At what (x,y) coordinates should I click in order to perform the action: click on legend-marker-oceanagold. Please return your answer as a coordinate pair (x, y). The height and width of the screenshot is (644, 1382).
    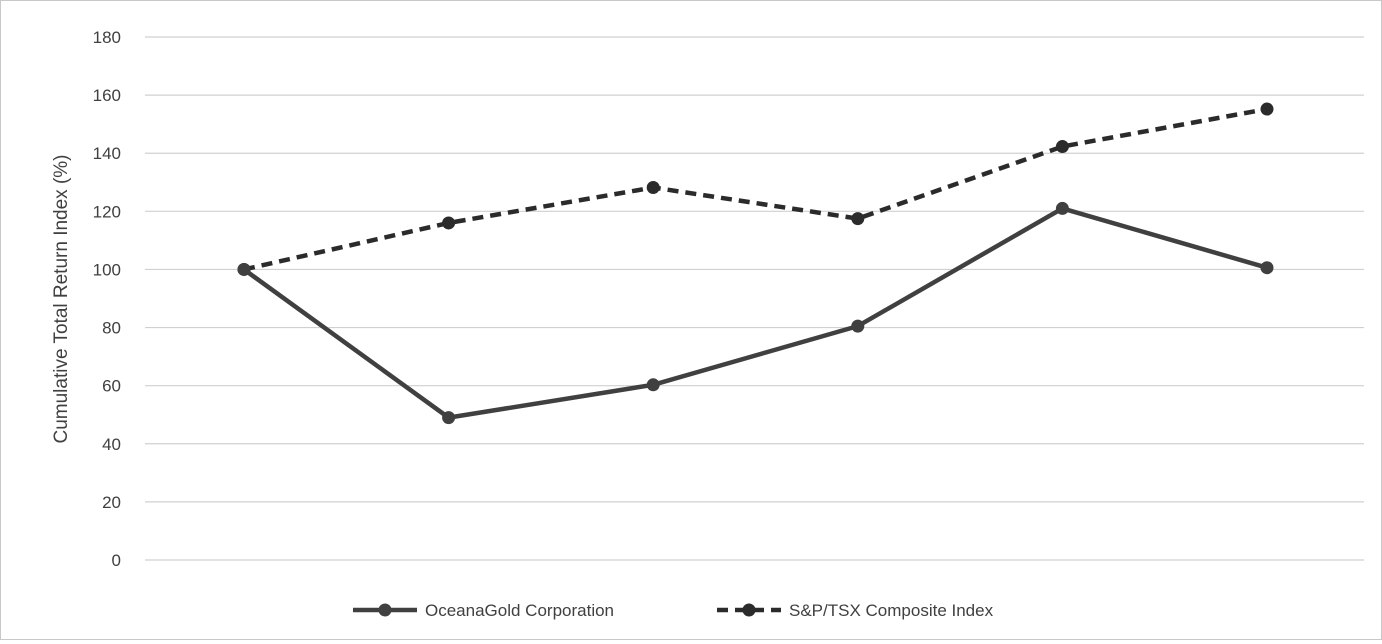
    Looking at the image, I should click on (385, 610).